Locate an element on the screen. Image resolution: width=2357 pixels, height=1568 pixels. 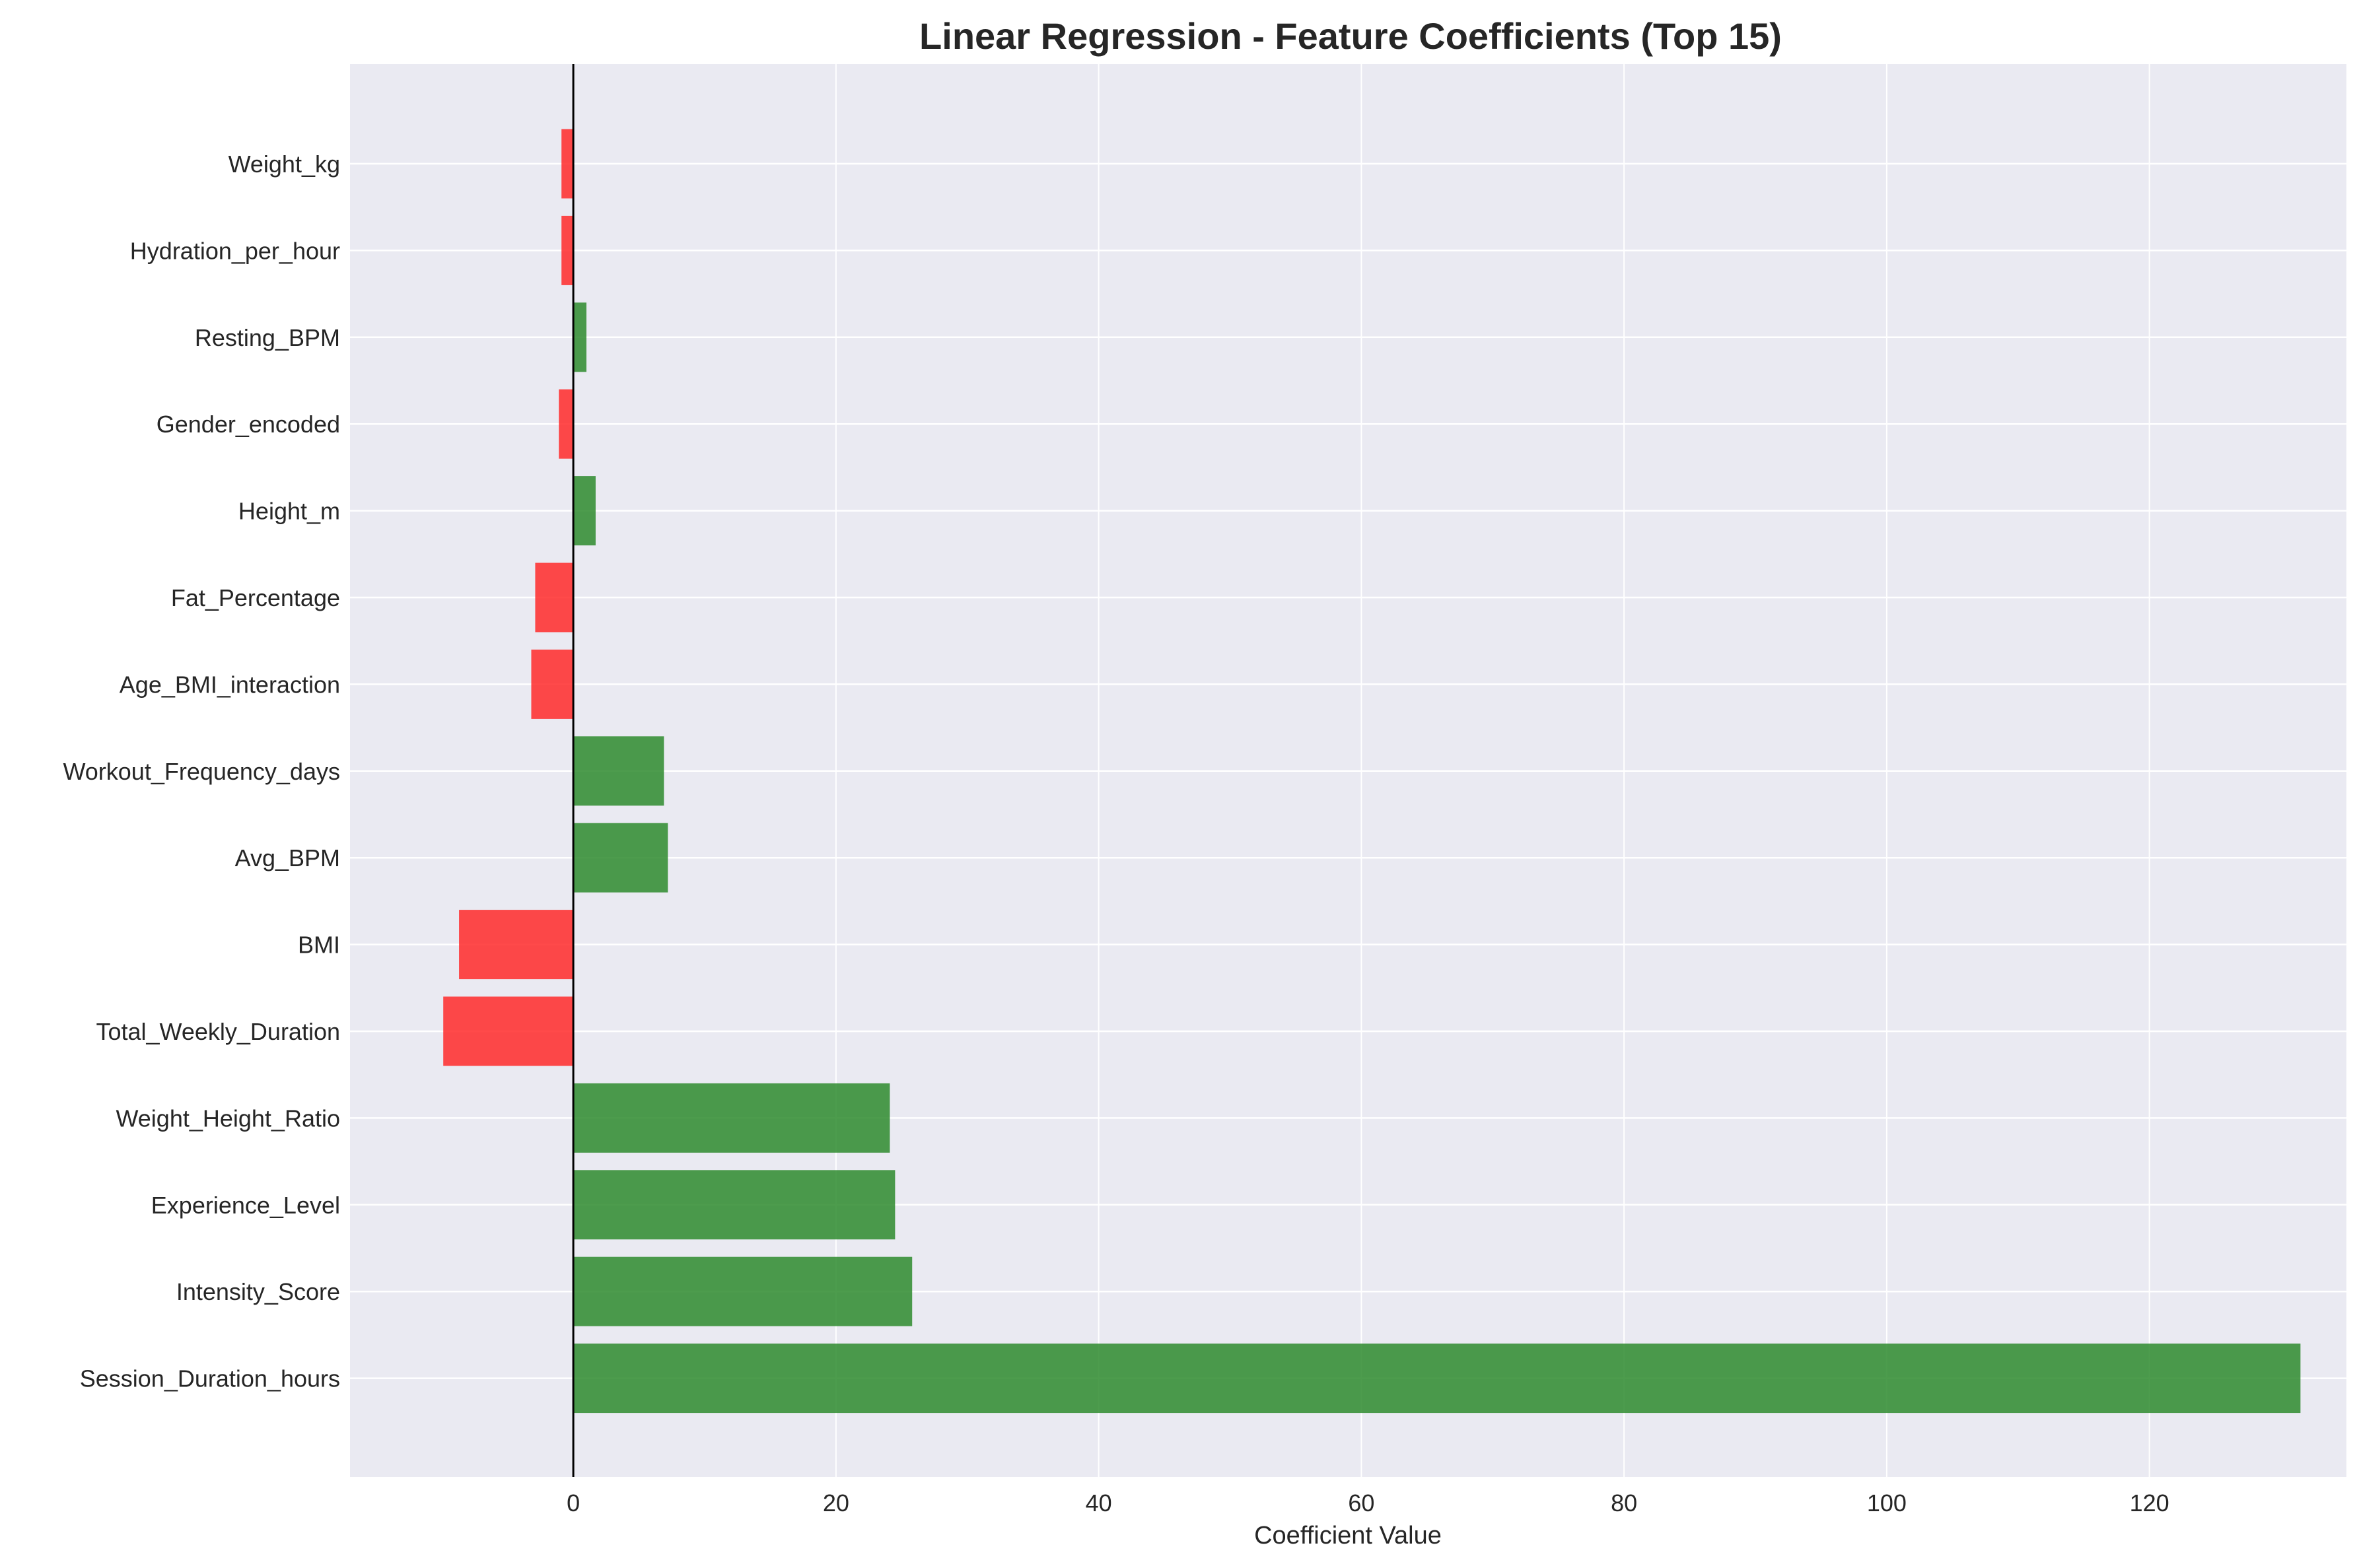
y-tick-label: Intensity_Score is located at coordinates (258, 1291).